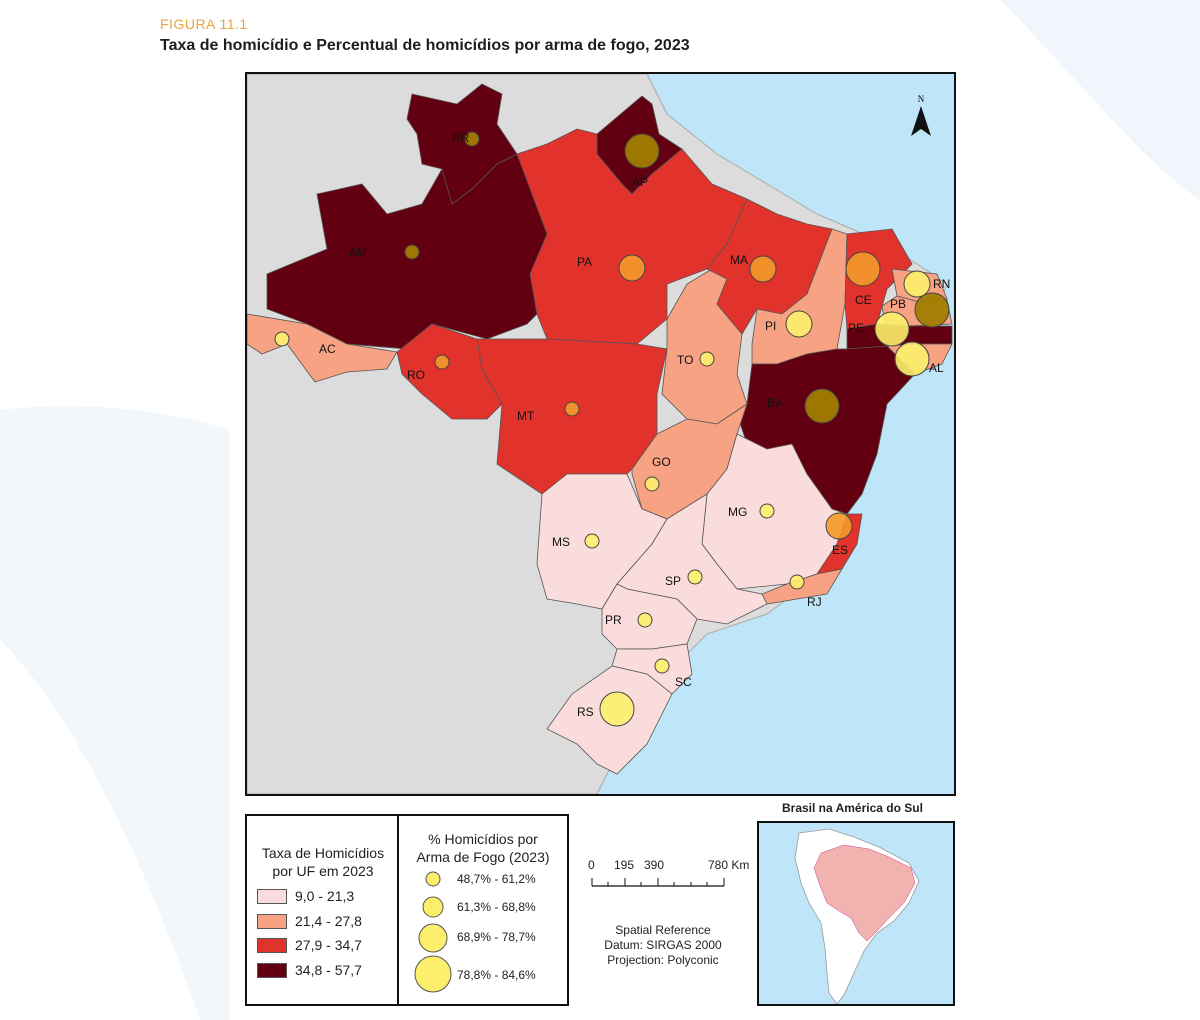  What do you see at coordinates (917, 284) in the screenshot?
I see `firearm-bubble-RN` at bounding box center [917, 284].